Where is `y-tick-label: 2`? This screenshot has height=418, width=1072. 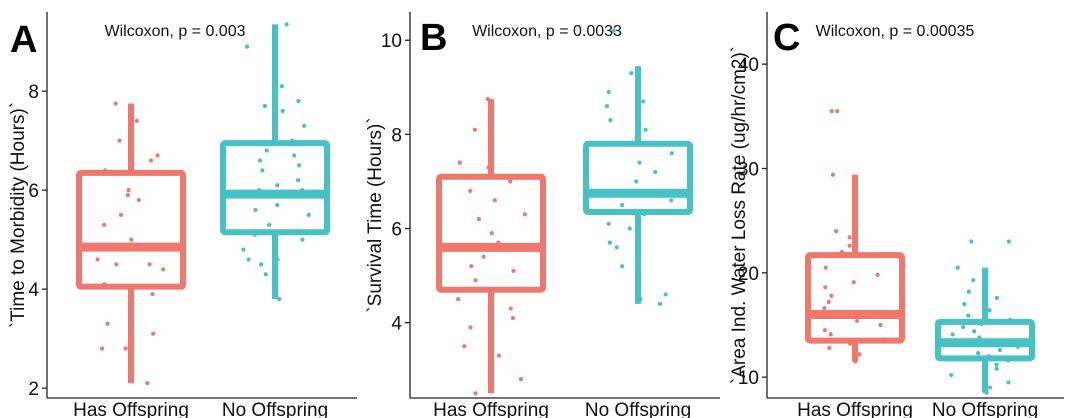
y-tick-label: 2 is located at coordinates (33, 389).